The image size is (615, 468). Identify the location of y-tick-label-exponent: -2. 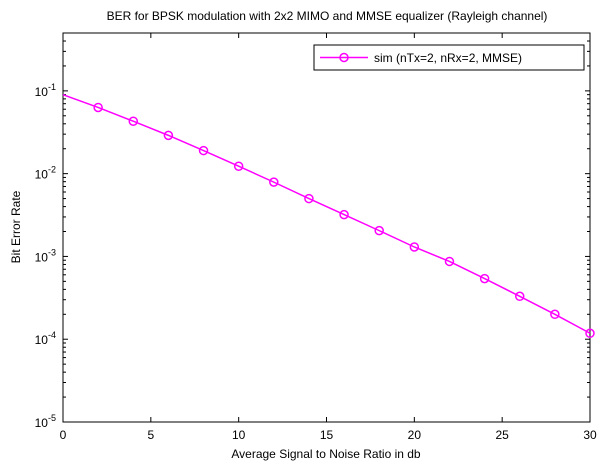
(52, 170).